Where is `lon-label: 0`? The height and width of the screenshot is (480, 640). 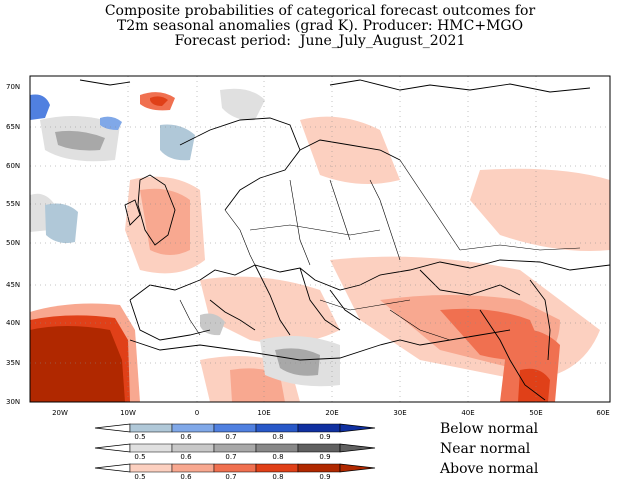
lon-label: 0 is located at coordinates (197, 413).